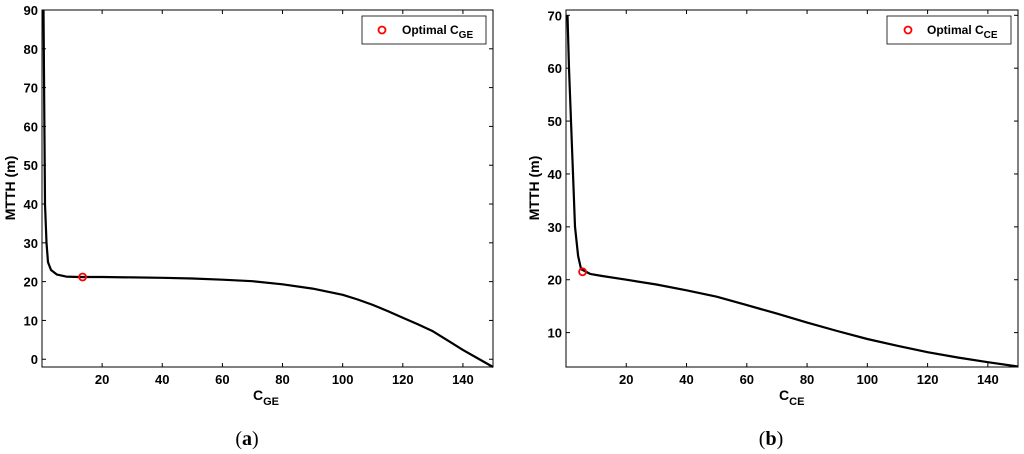  What do you see at coordinates (246, 439) in the screenshot?
I see `panel-label-a: (a)` at bounding box center [246, 439].